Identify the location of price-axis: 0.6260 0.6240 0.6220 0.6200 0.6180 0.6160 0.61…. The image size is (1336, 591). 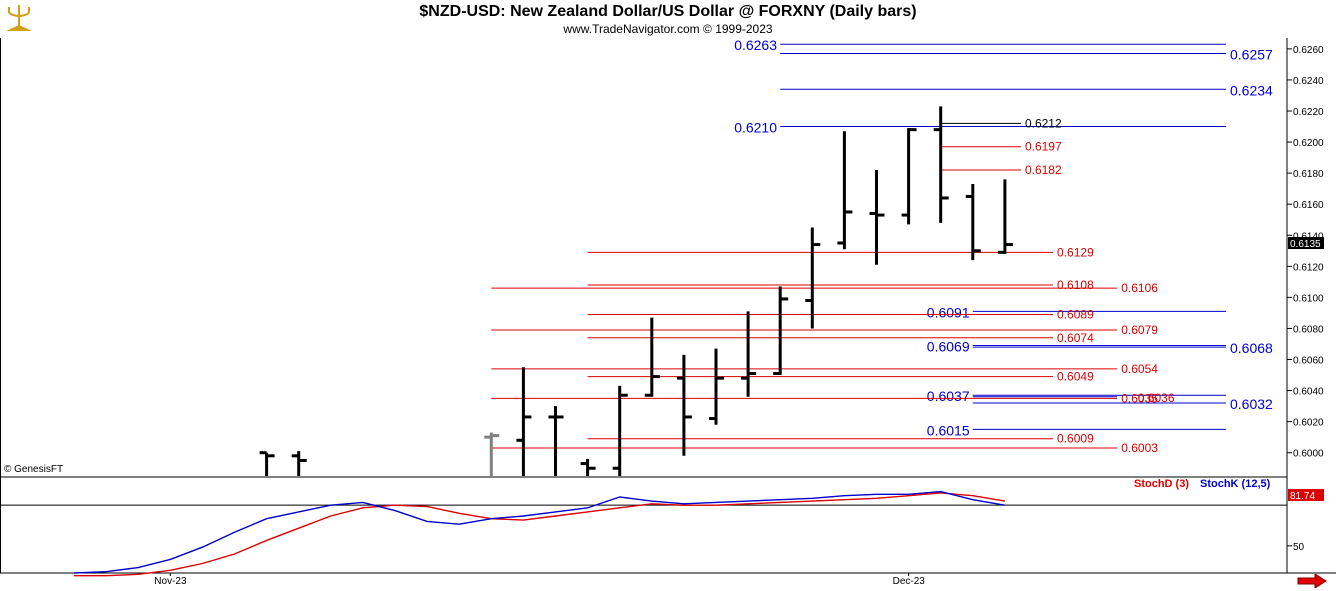
(1305, 252).